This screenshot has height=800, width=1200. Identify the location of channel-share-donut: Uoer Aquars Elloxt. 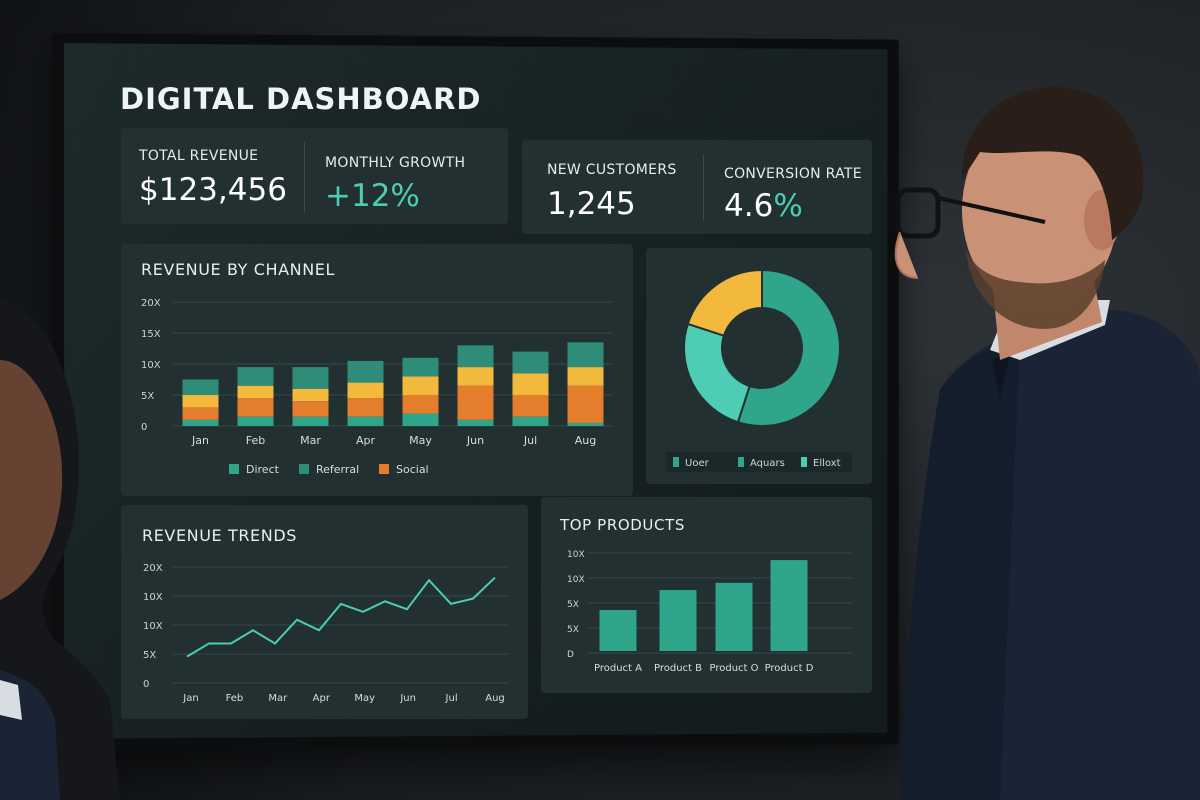
(759, 370).